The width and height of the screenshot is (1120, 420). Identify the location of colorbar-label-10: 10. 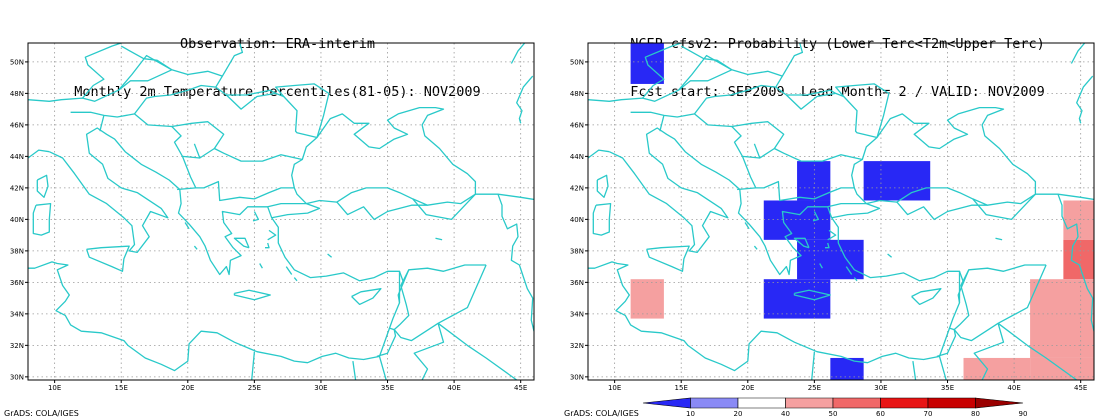
(690, 414).